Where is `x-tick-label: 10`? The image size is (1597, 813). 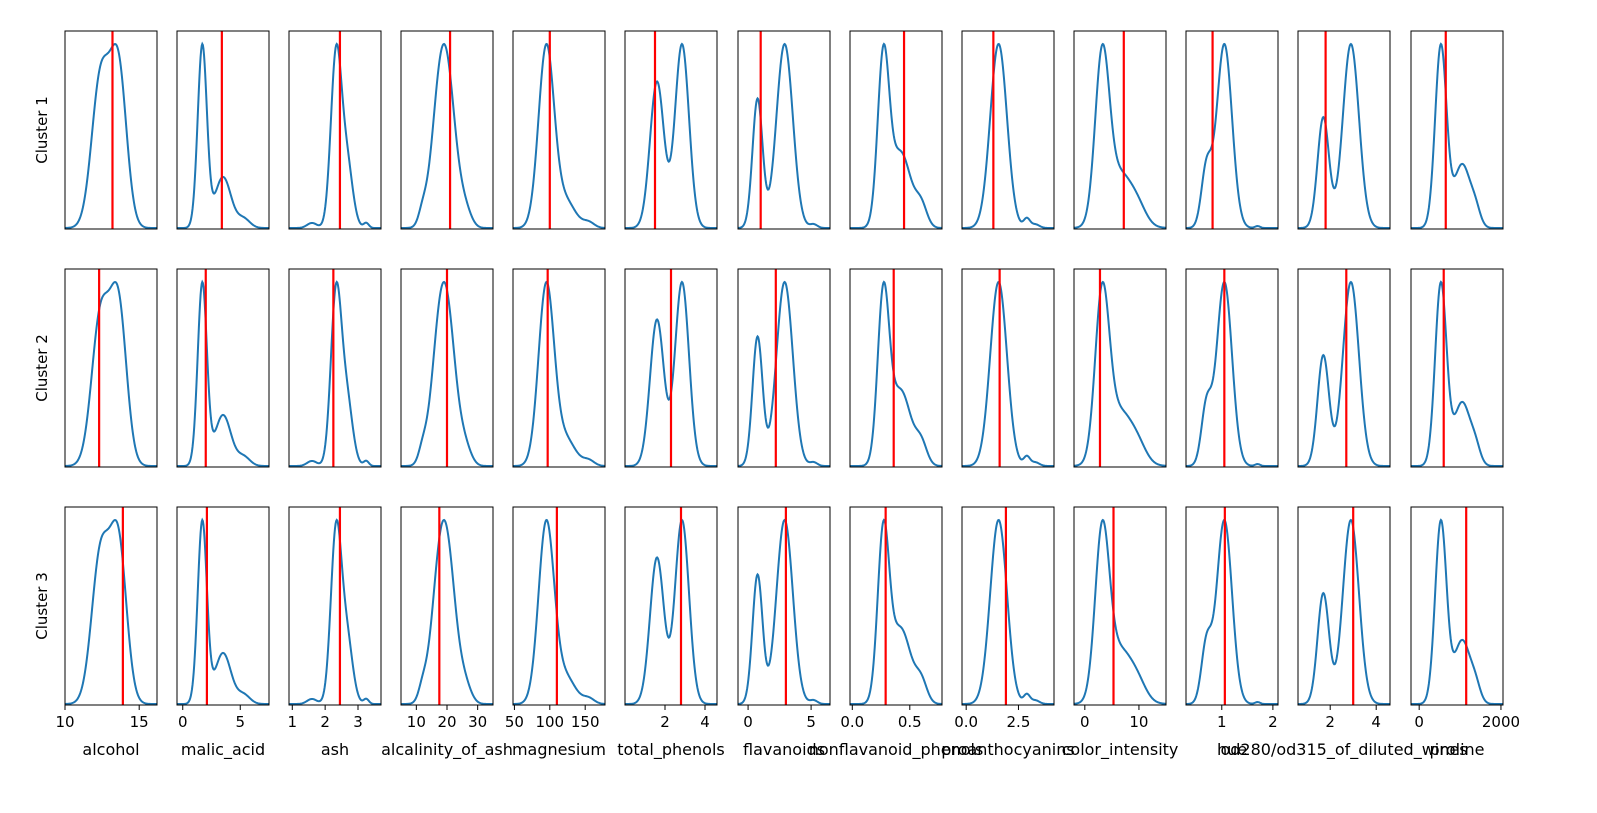 x-tick-label: 10 is located at coordinates (64, 722).